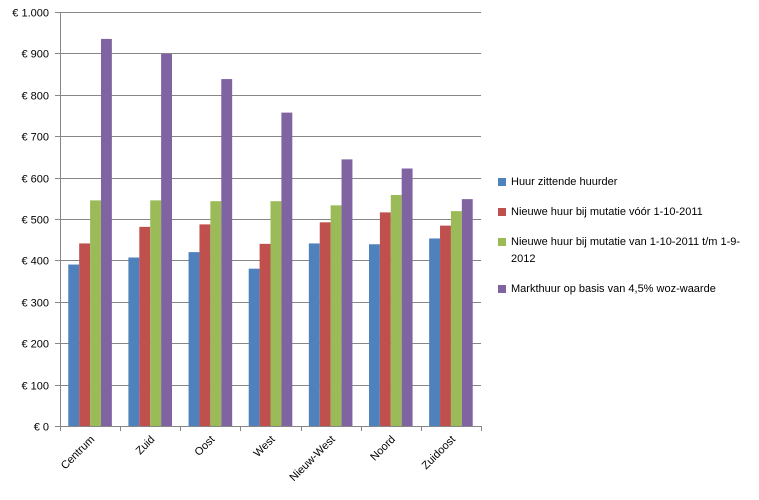 The width and height of the screenshot is (759, 500). I want to click on legend-item-4: Markthuur op basis van 4,5% woz-waarde, so click(625, 289).